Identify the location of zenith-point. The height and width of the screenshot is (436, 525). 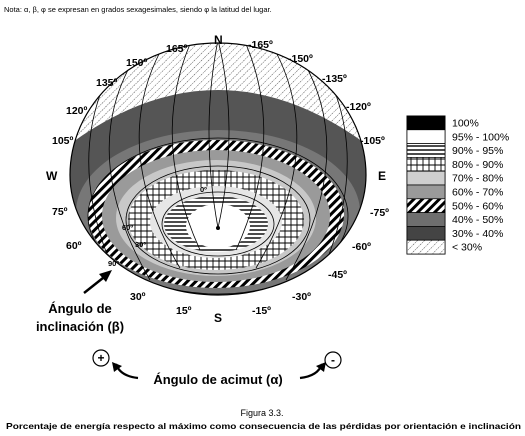
(218, 228).